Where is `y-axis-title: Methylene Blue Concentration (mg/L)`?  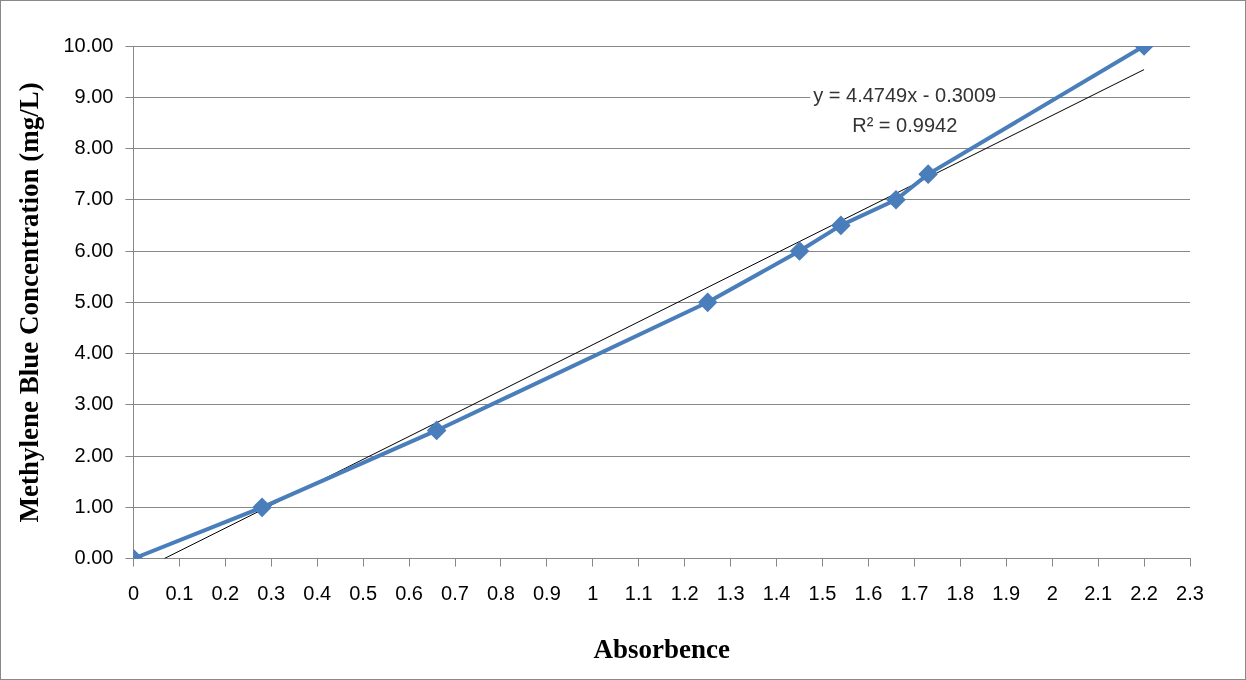
y-axis-title: Methylene Blue Concentration (mg/L) is located at coordinates (29, 302).